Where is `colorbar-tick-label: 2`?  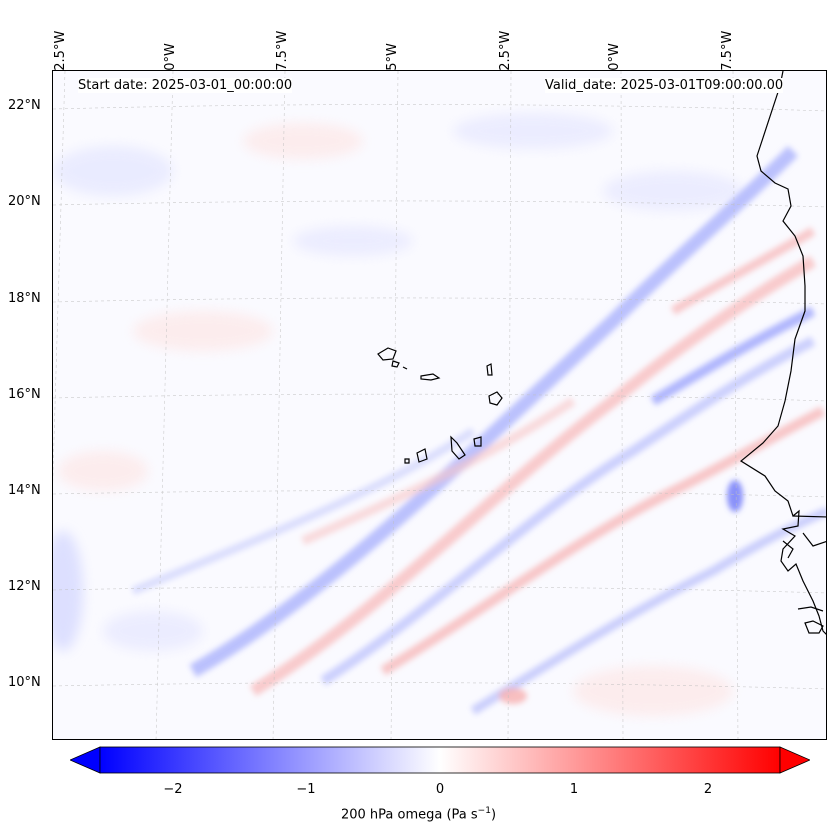 colorbar-tick-label: 2 is located at coordinates (708, 789).